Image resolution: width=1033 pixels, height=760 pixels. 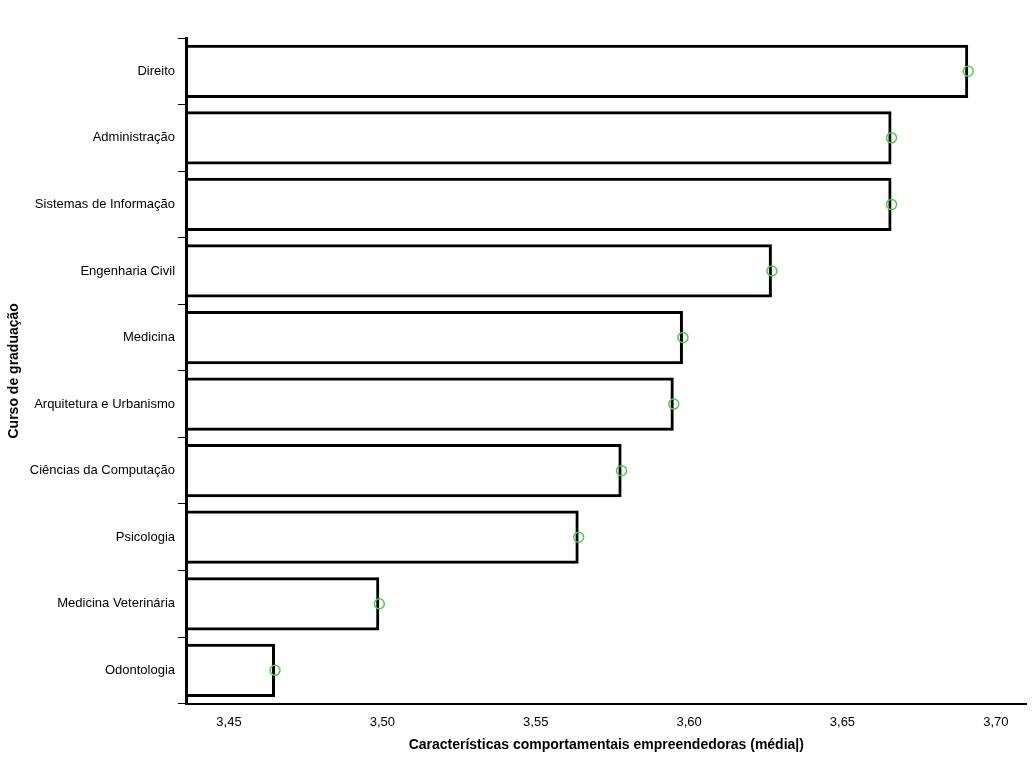 What do you see at coordinates (105, 203) in the screenshot?
I see `y-tick-label: Sistemas de Informação` at bounding box center [105, 203].